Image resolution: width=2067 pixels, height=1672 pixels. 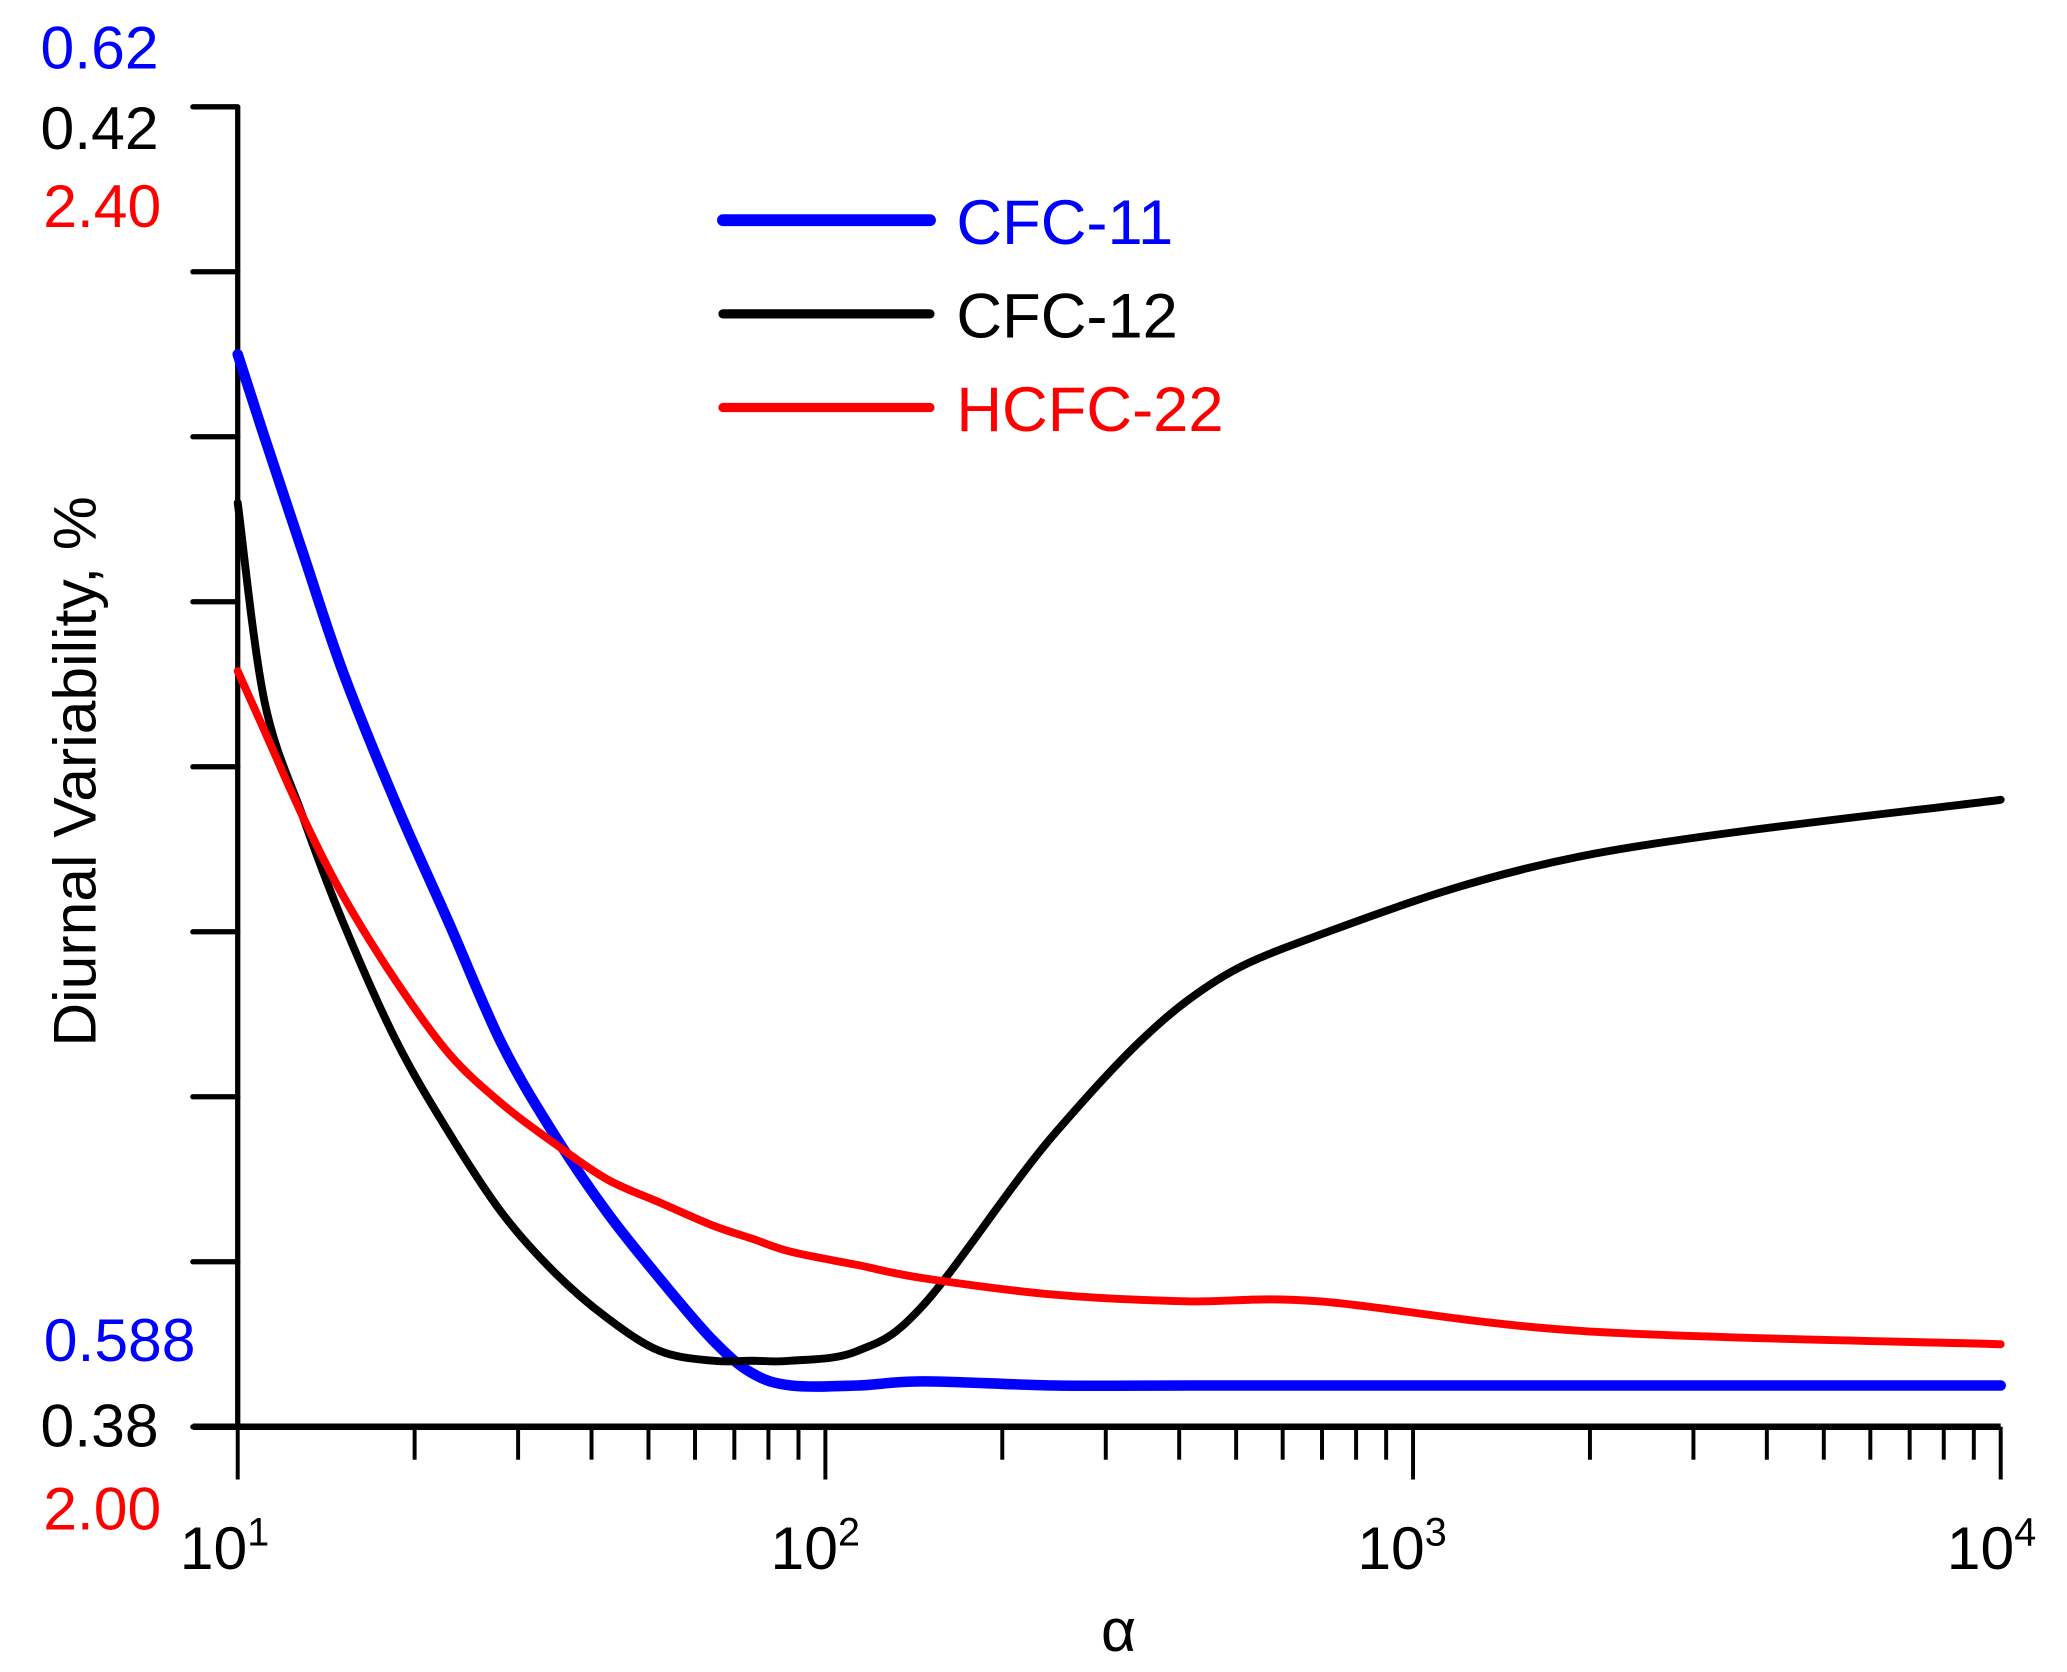 What do you see at coordinates (100, 48) in the screenshot?
I see `y-label-top-cfc11: 0.62` at bounding box center [100, 48].